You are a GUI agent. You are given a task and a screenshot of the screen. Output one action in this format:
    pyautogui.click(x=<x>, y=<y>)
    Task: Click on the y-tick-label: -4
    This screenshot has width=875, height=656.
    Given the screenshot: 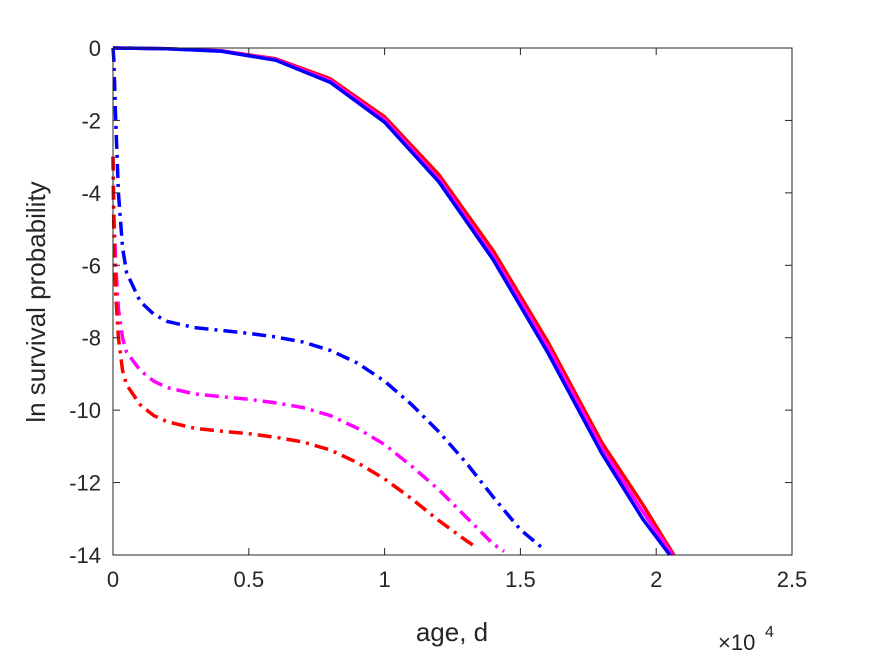 What is the action you would take?
    pyautogui.click(x=91, y=193)
    